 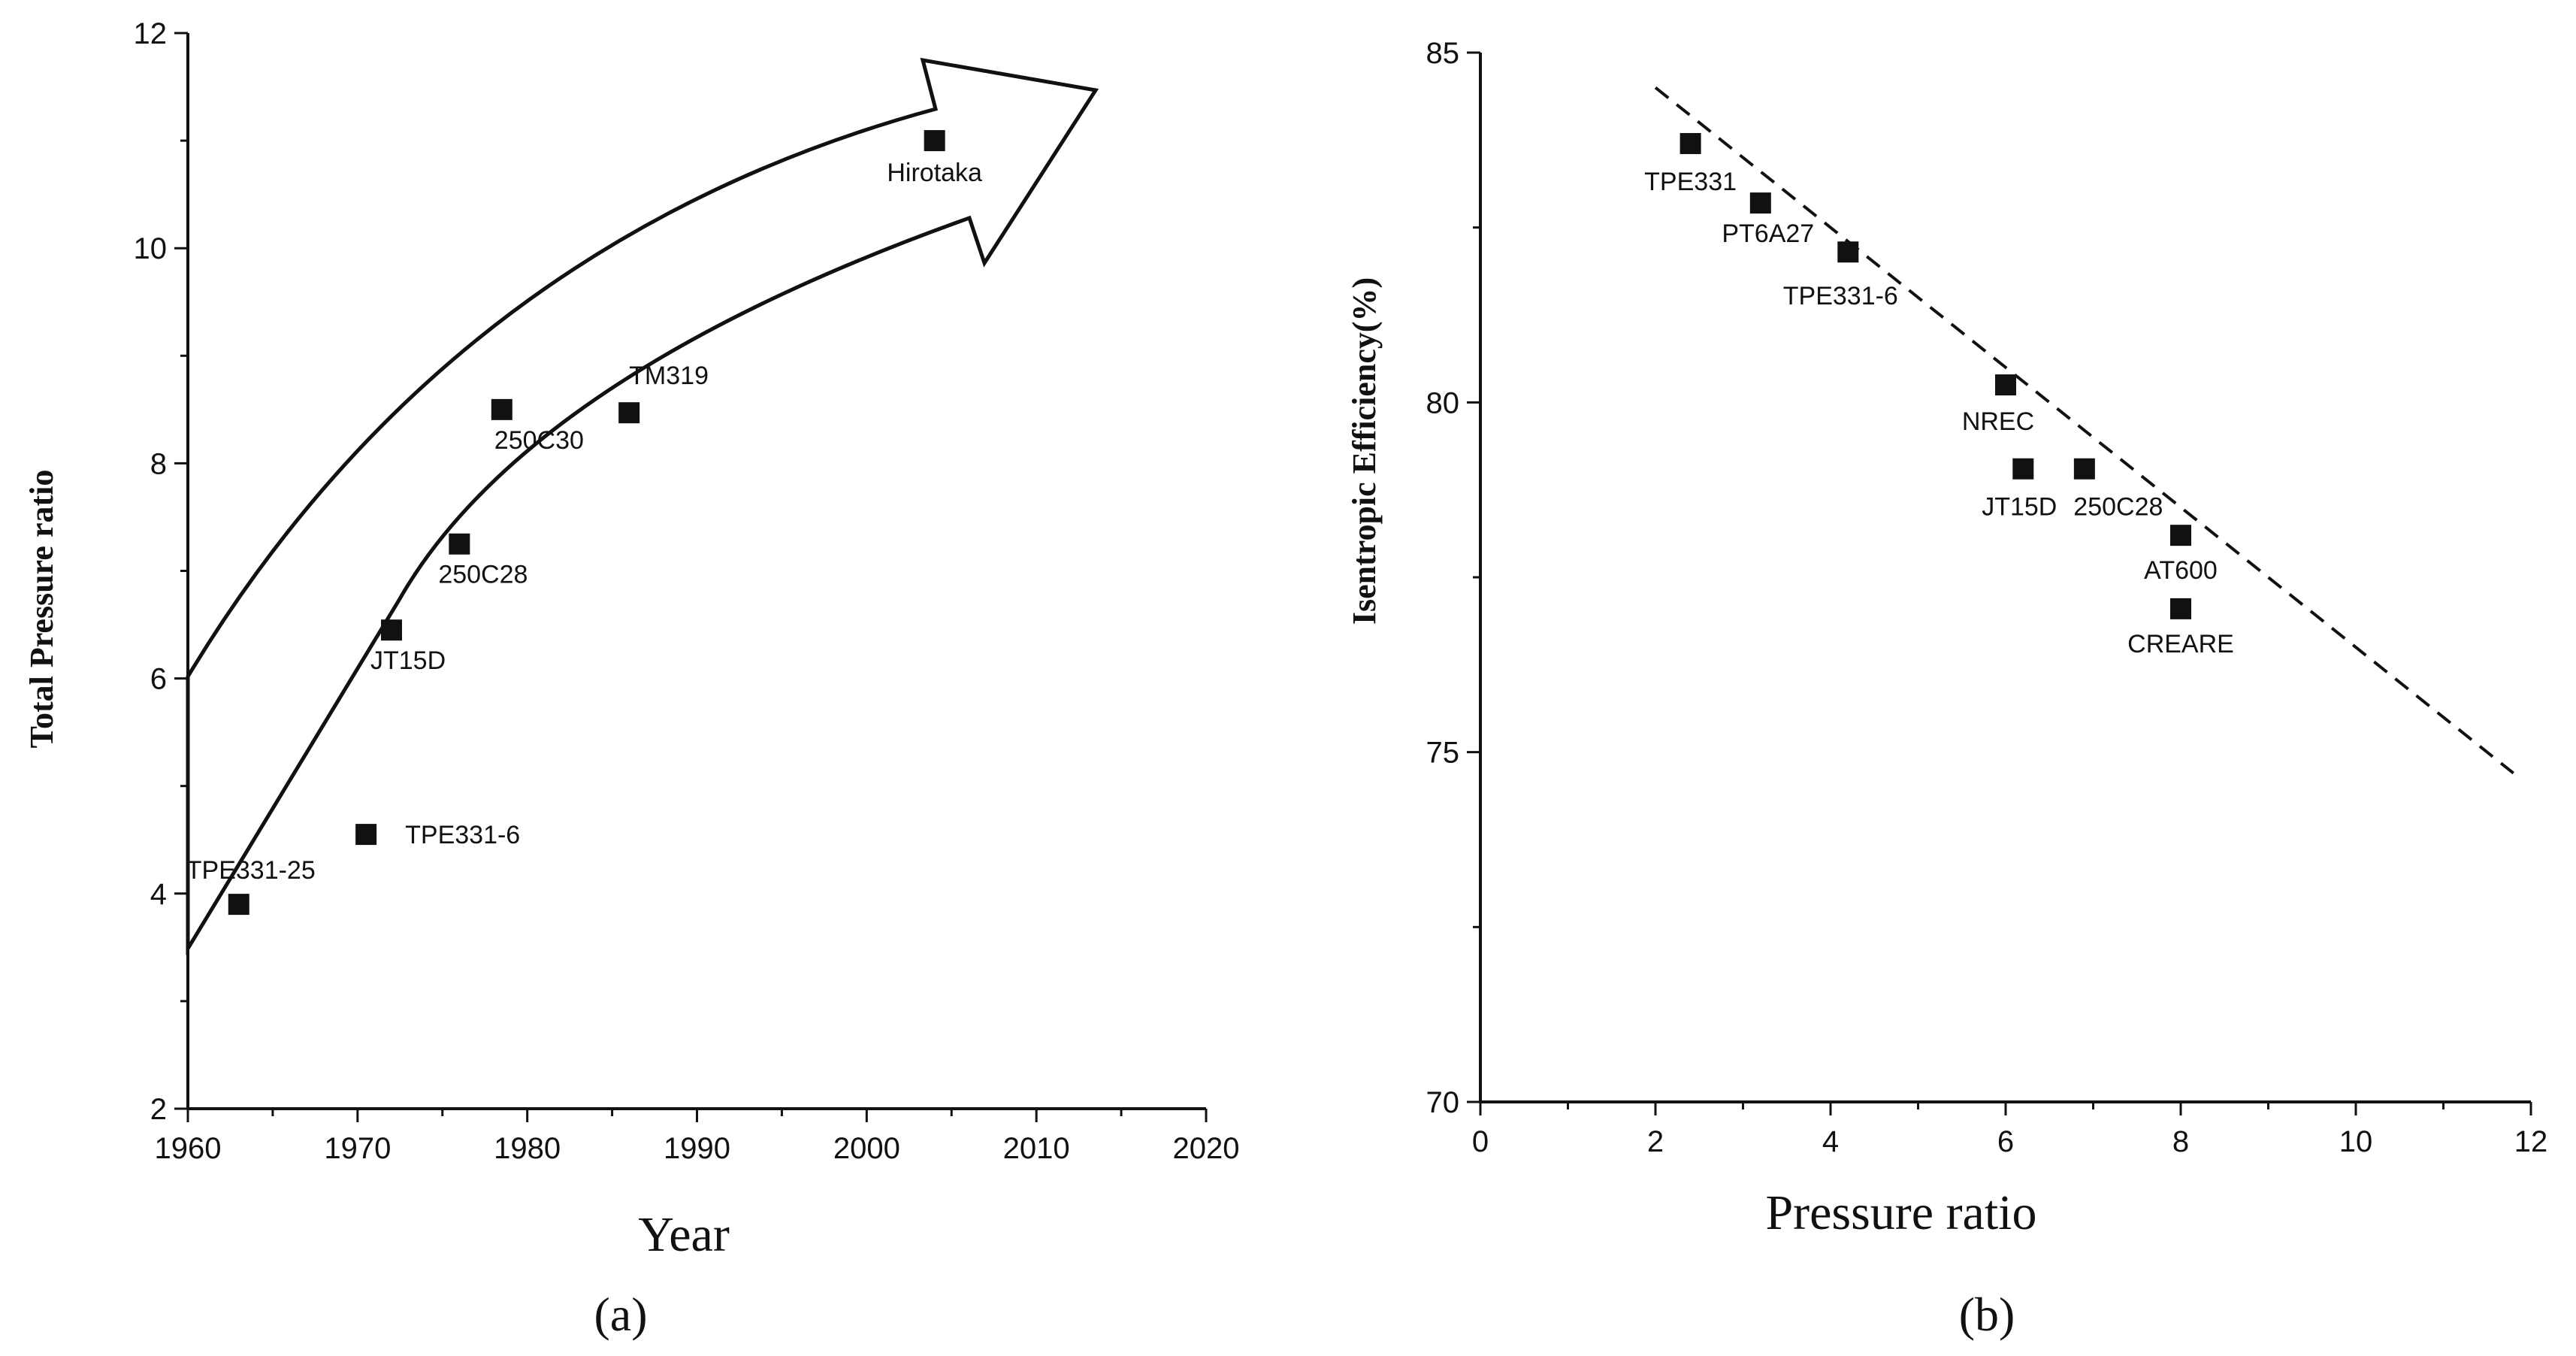 I want to click on point-label-b: CREARE, so click(x=2181, y=644).